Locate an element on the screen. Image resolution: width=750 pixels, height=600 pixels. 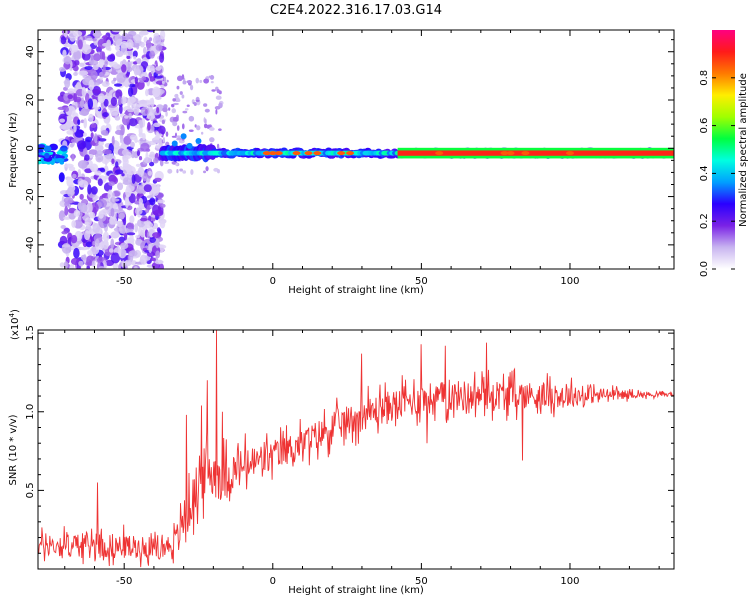
snr-scale-suffix: ) is located at coordinates (15, 311).